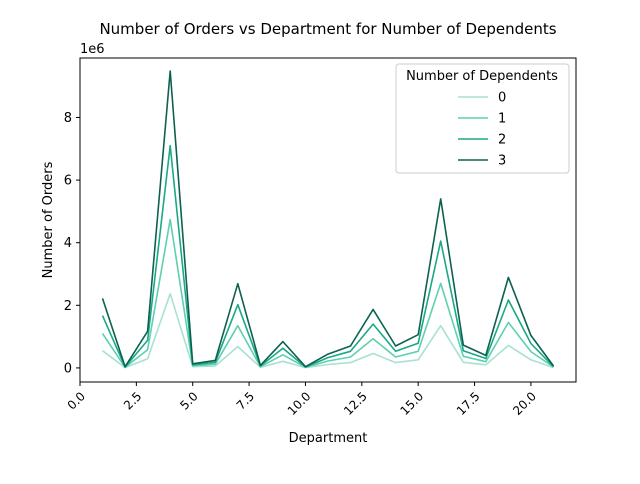 This screenshot has width=640, height=484. I want to click on y-tick-label: 4, so click(68, 243).